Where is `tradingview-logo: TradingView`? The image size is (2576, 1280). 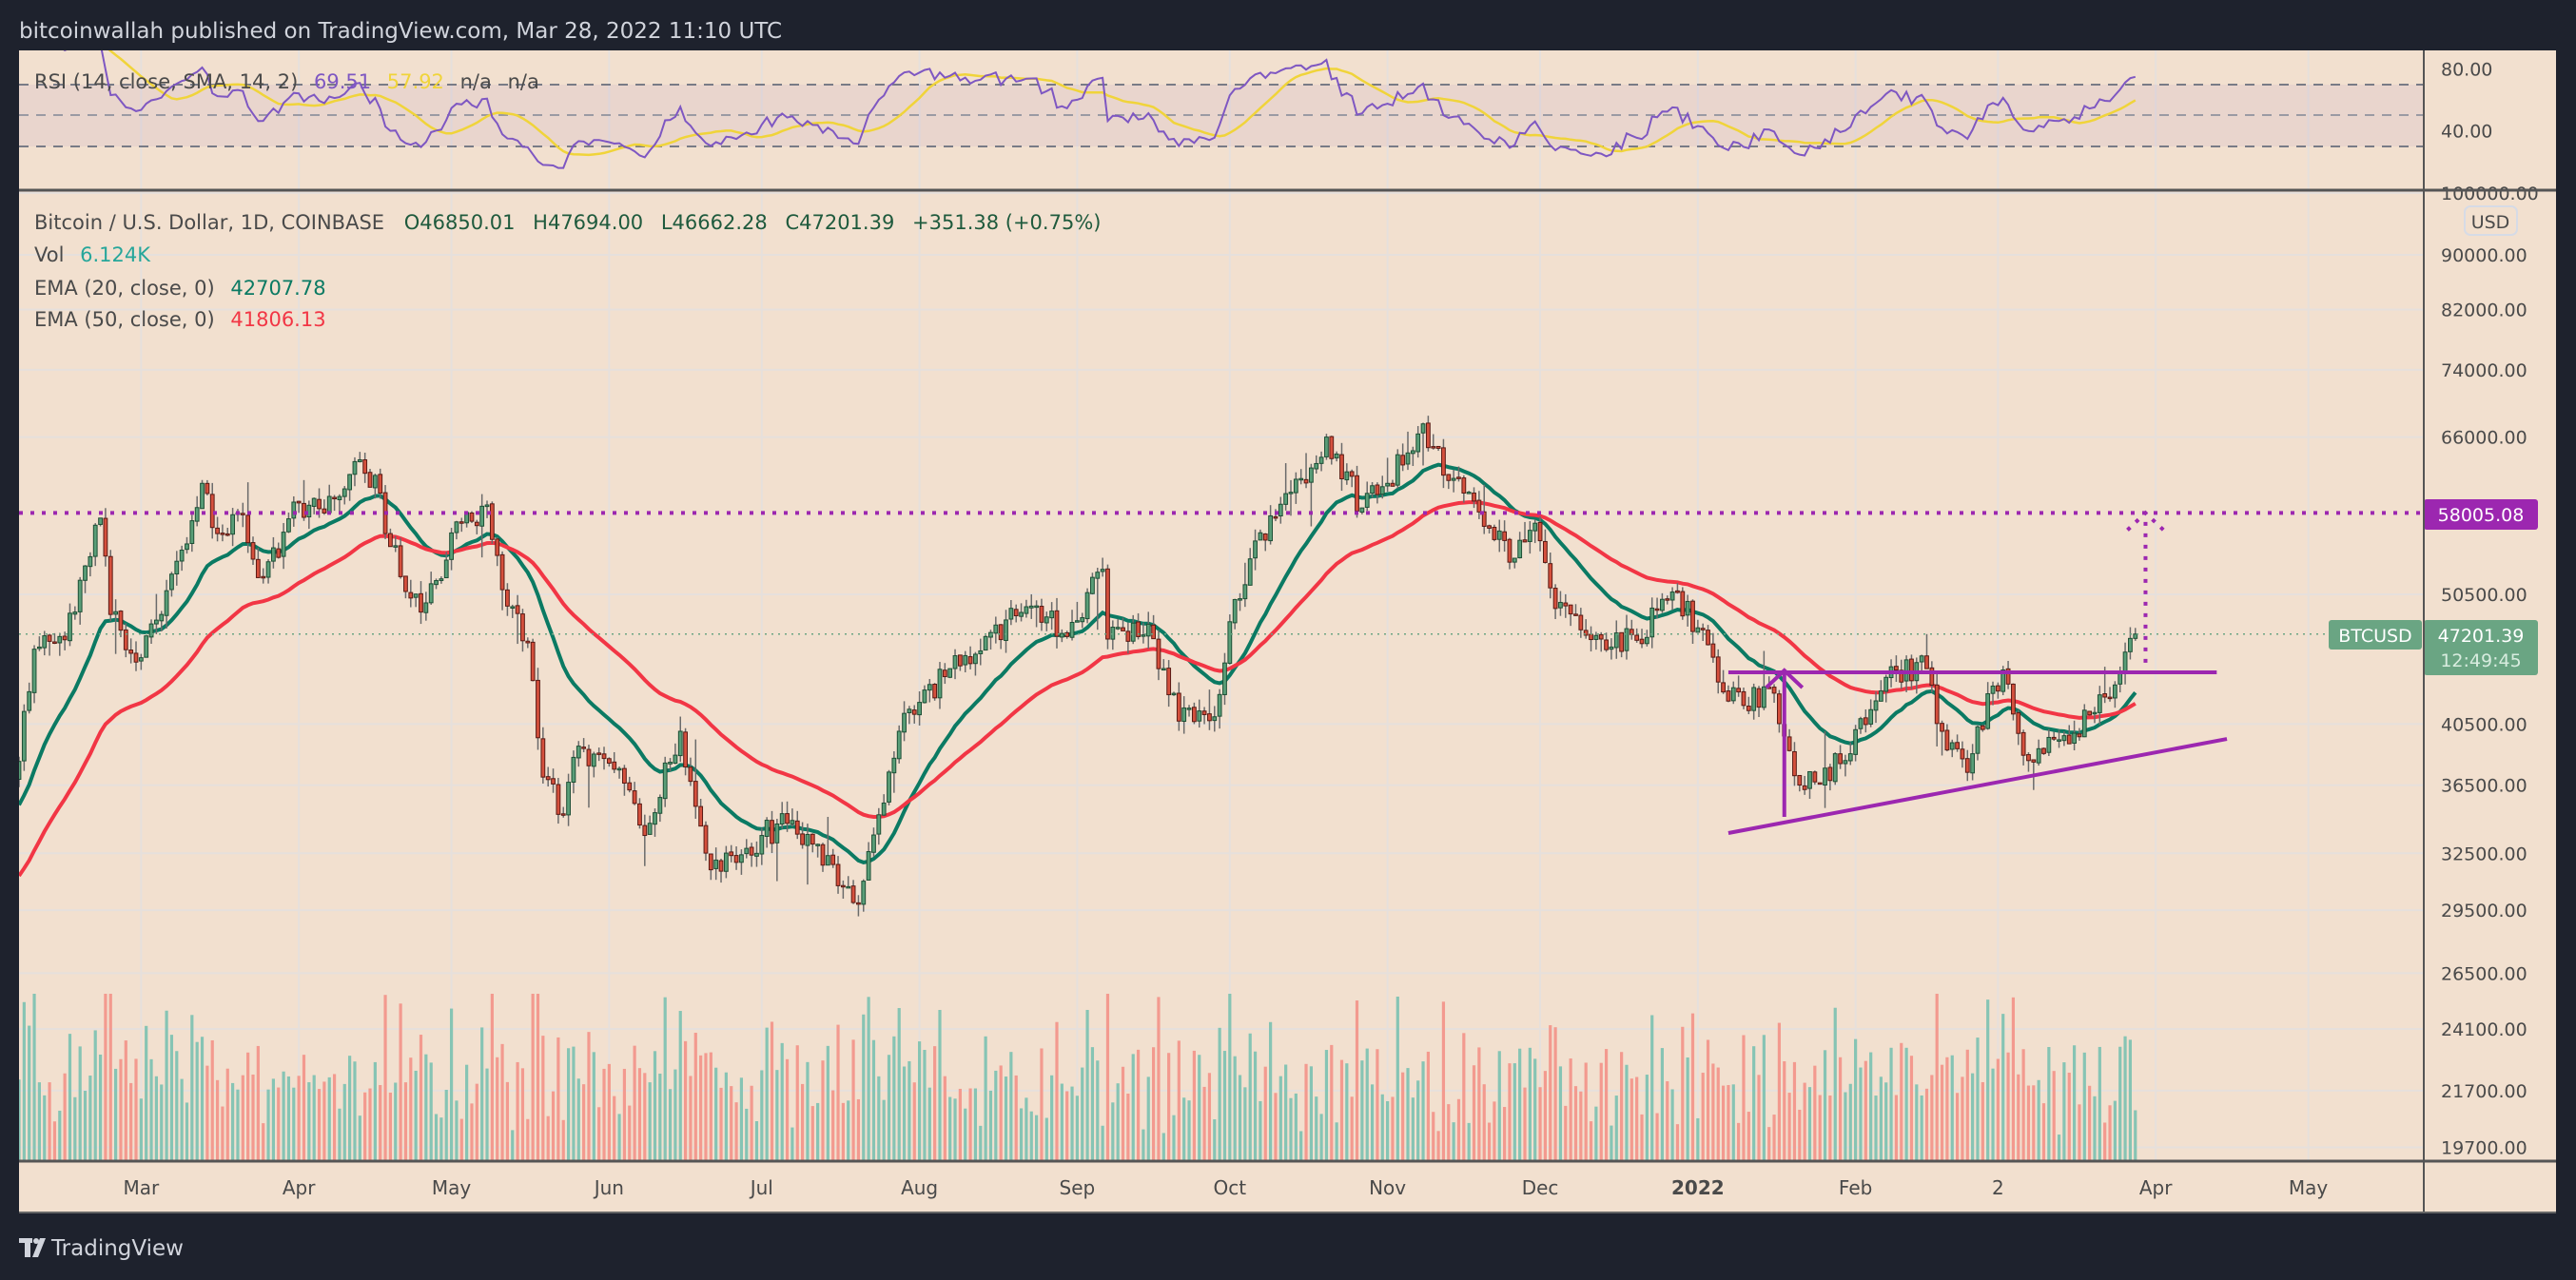 tradingview-logo: TradingView is located at coordinates (102, 1248).